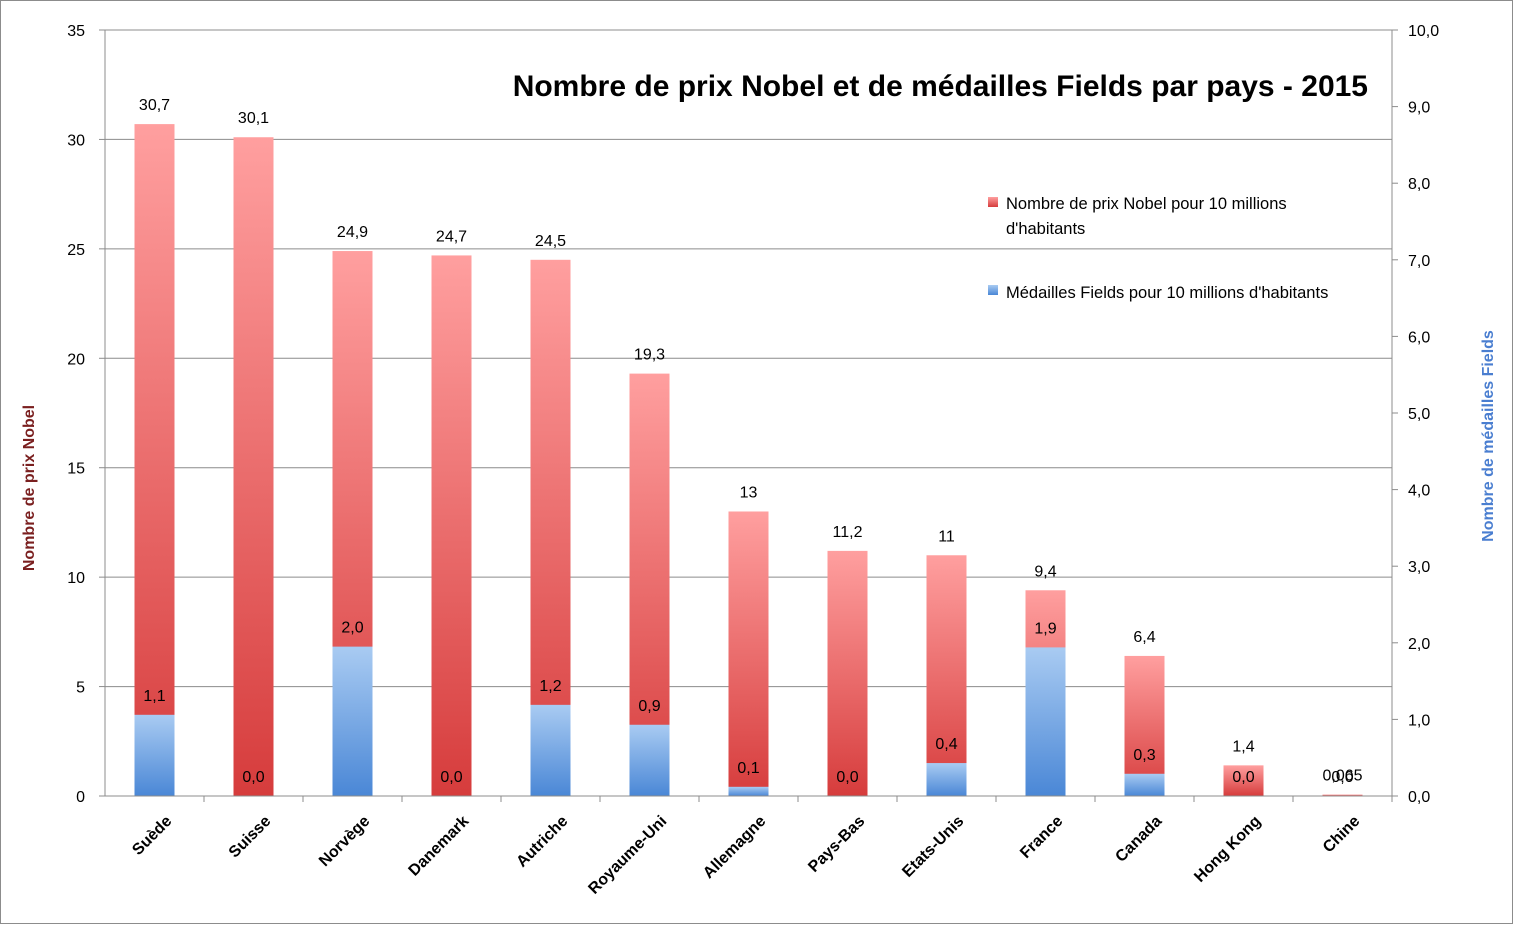  What do you see at coordinates (253, 118) in the screenshot?
I see `data-label-nobel: 30,1` at bounding box center [253, 118].